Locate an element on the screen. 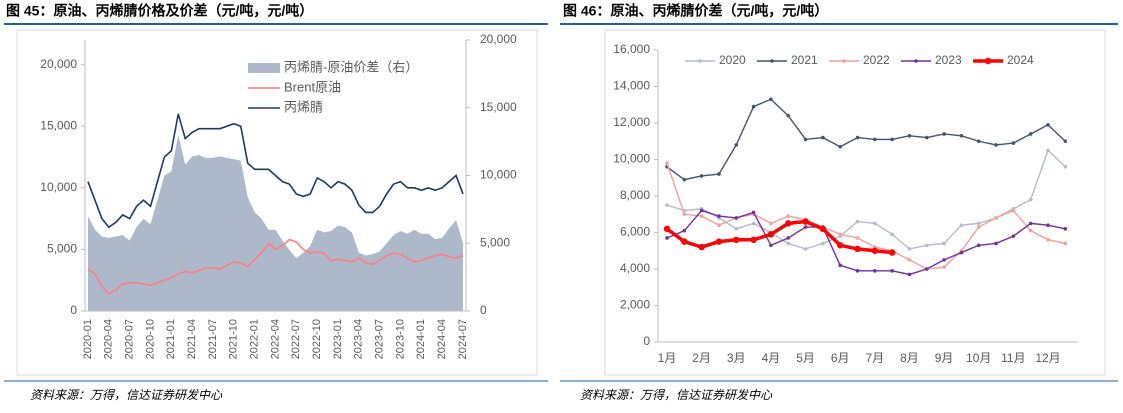 The height and width of the screenshot is (413, 1123). x-tick-label: 2021-01 is located at coordinates (171, 339).